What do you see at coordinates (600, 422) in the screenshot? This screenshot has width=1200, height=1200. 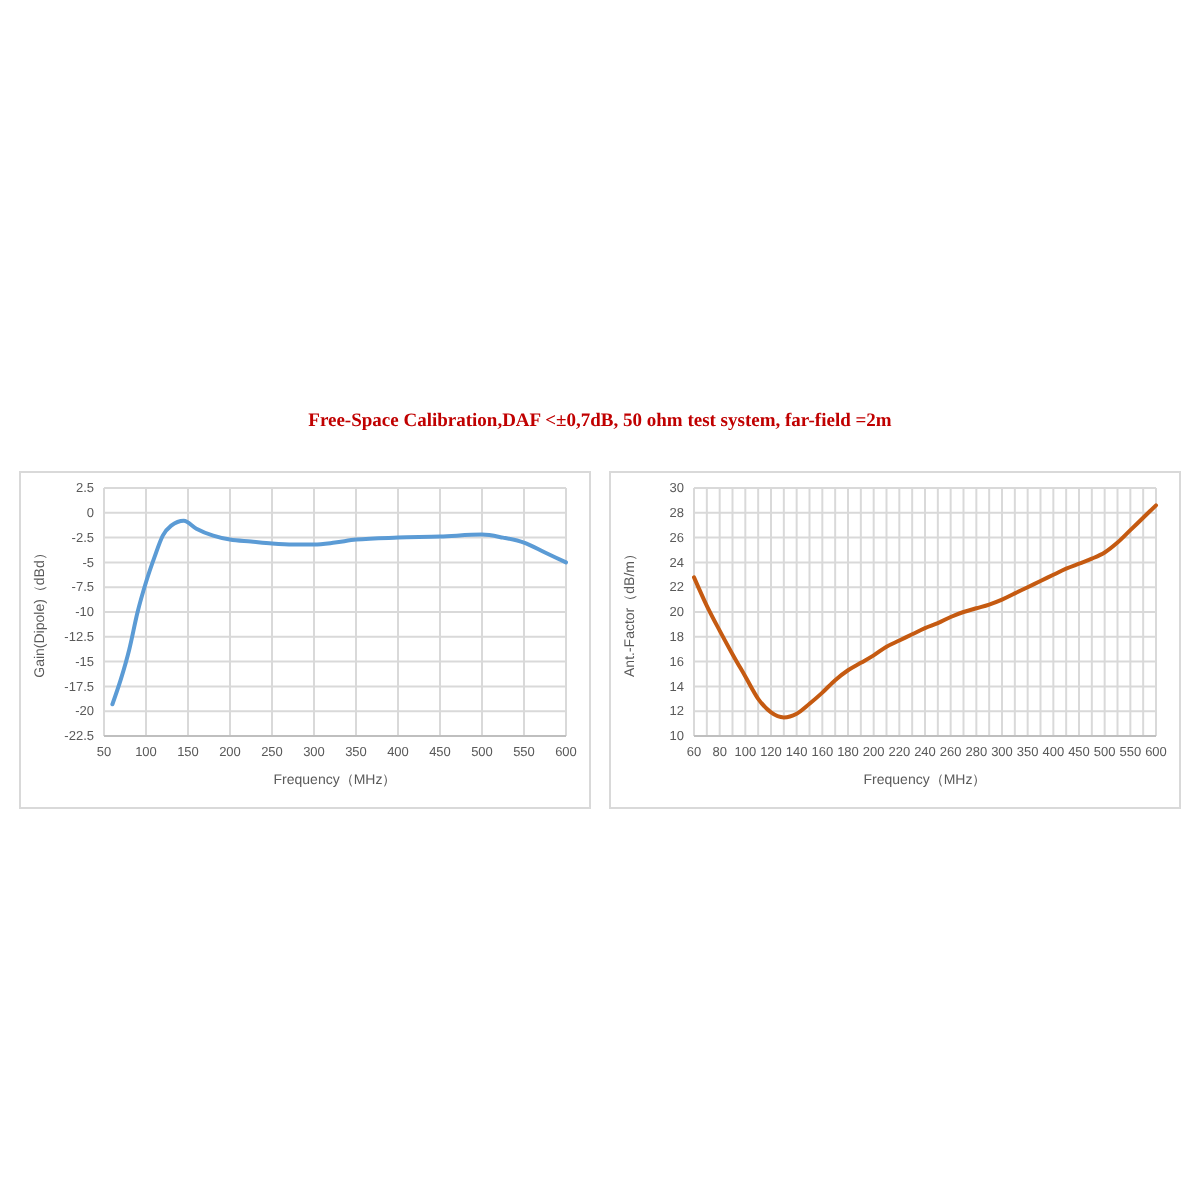 I see `chart-title: Free-Space Calibration,DAF <±0,7dB, 50 ohm test system, far-field =2m` at bounding box center [600, 422].